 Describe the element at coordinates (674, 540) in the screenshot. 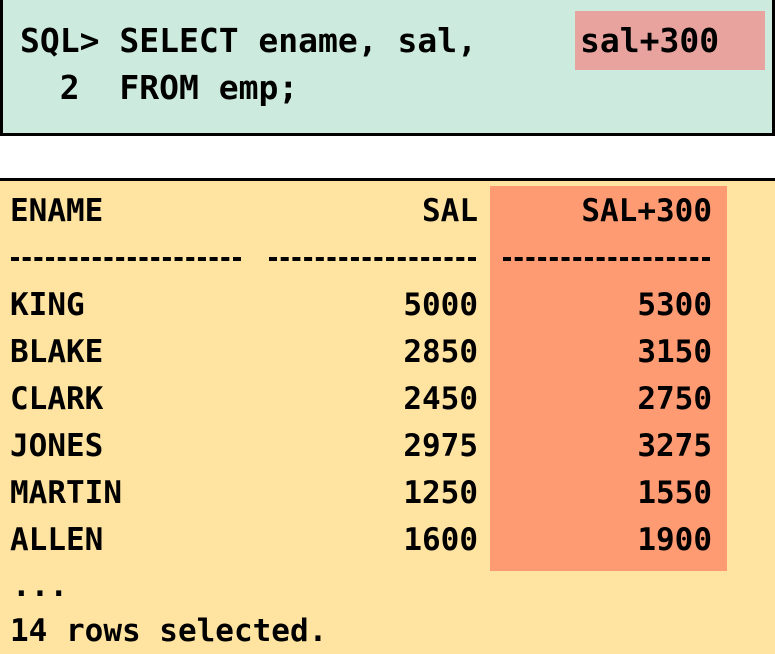

I see `cell-sal300: 1900` at that location.